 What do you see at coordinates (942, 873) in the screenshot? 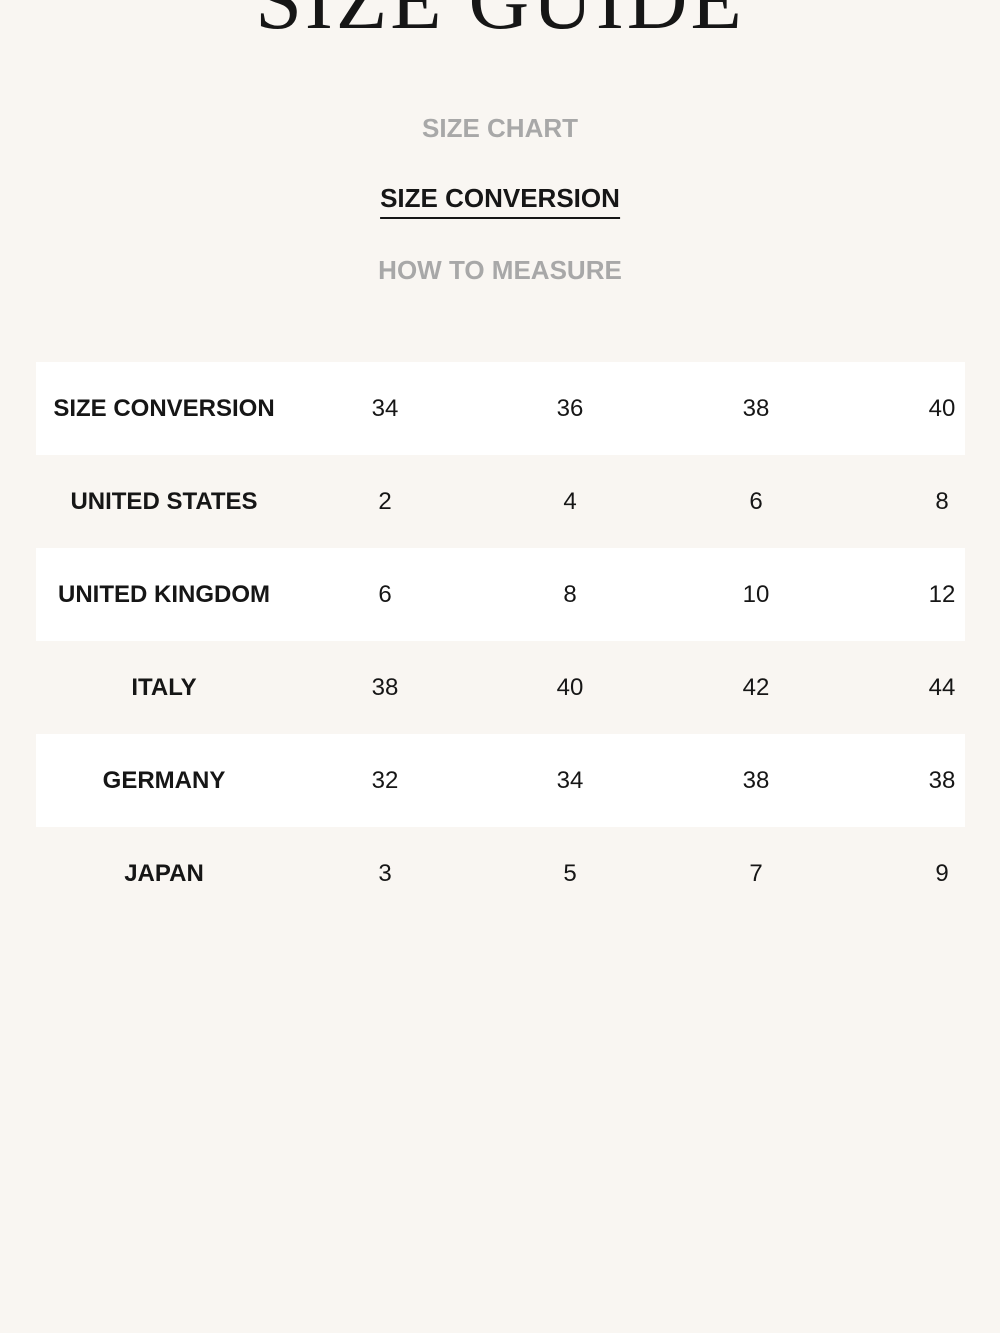
I see `size-cell: 9` at bounding box center [942, 873].